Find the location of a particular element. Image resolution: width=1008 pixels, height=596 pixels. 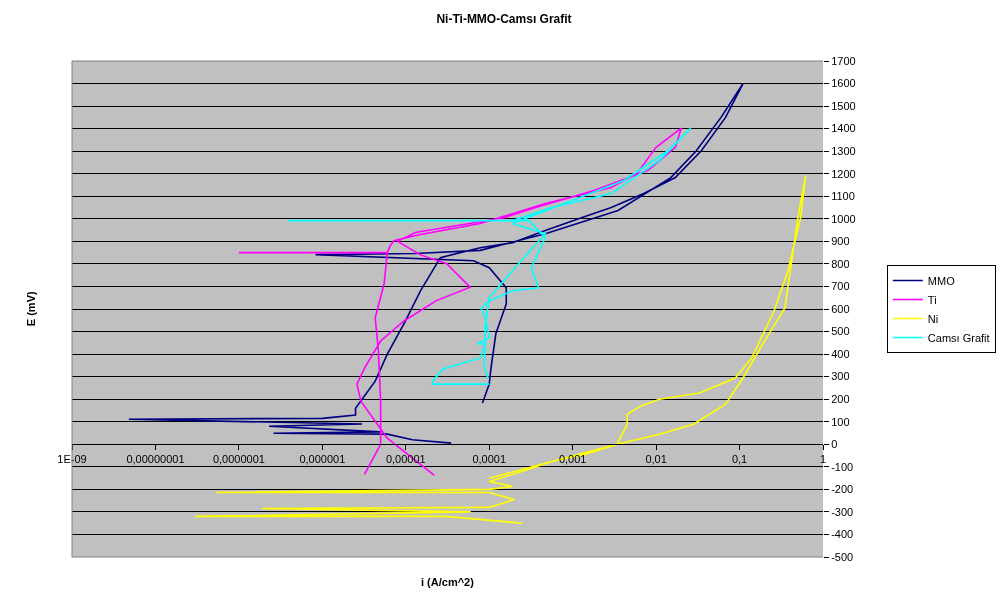

y-tick-label: -300 is located at coordinates (842, 511).